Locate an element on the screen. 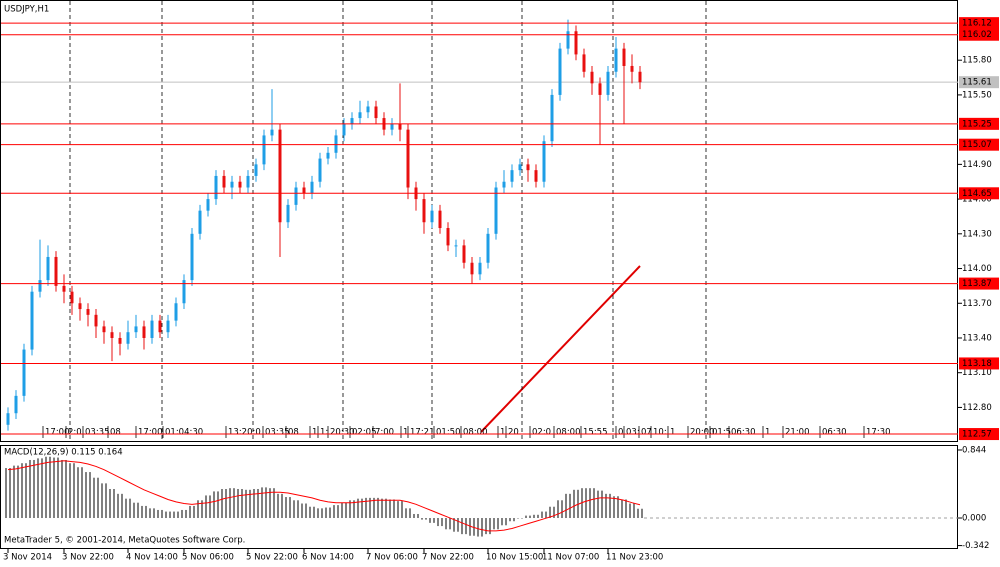  event-label: 07 is located at coordinates (646, 433).